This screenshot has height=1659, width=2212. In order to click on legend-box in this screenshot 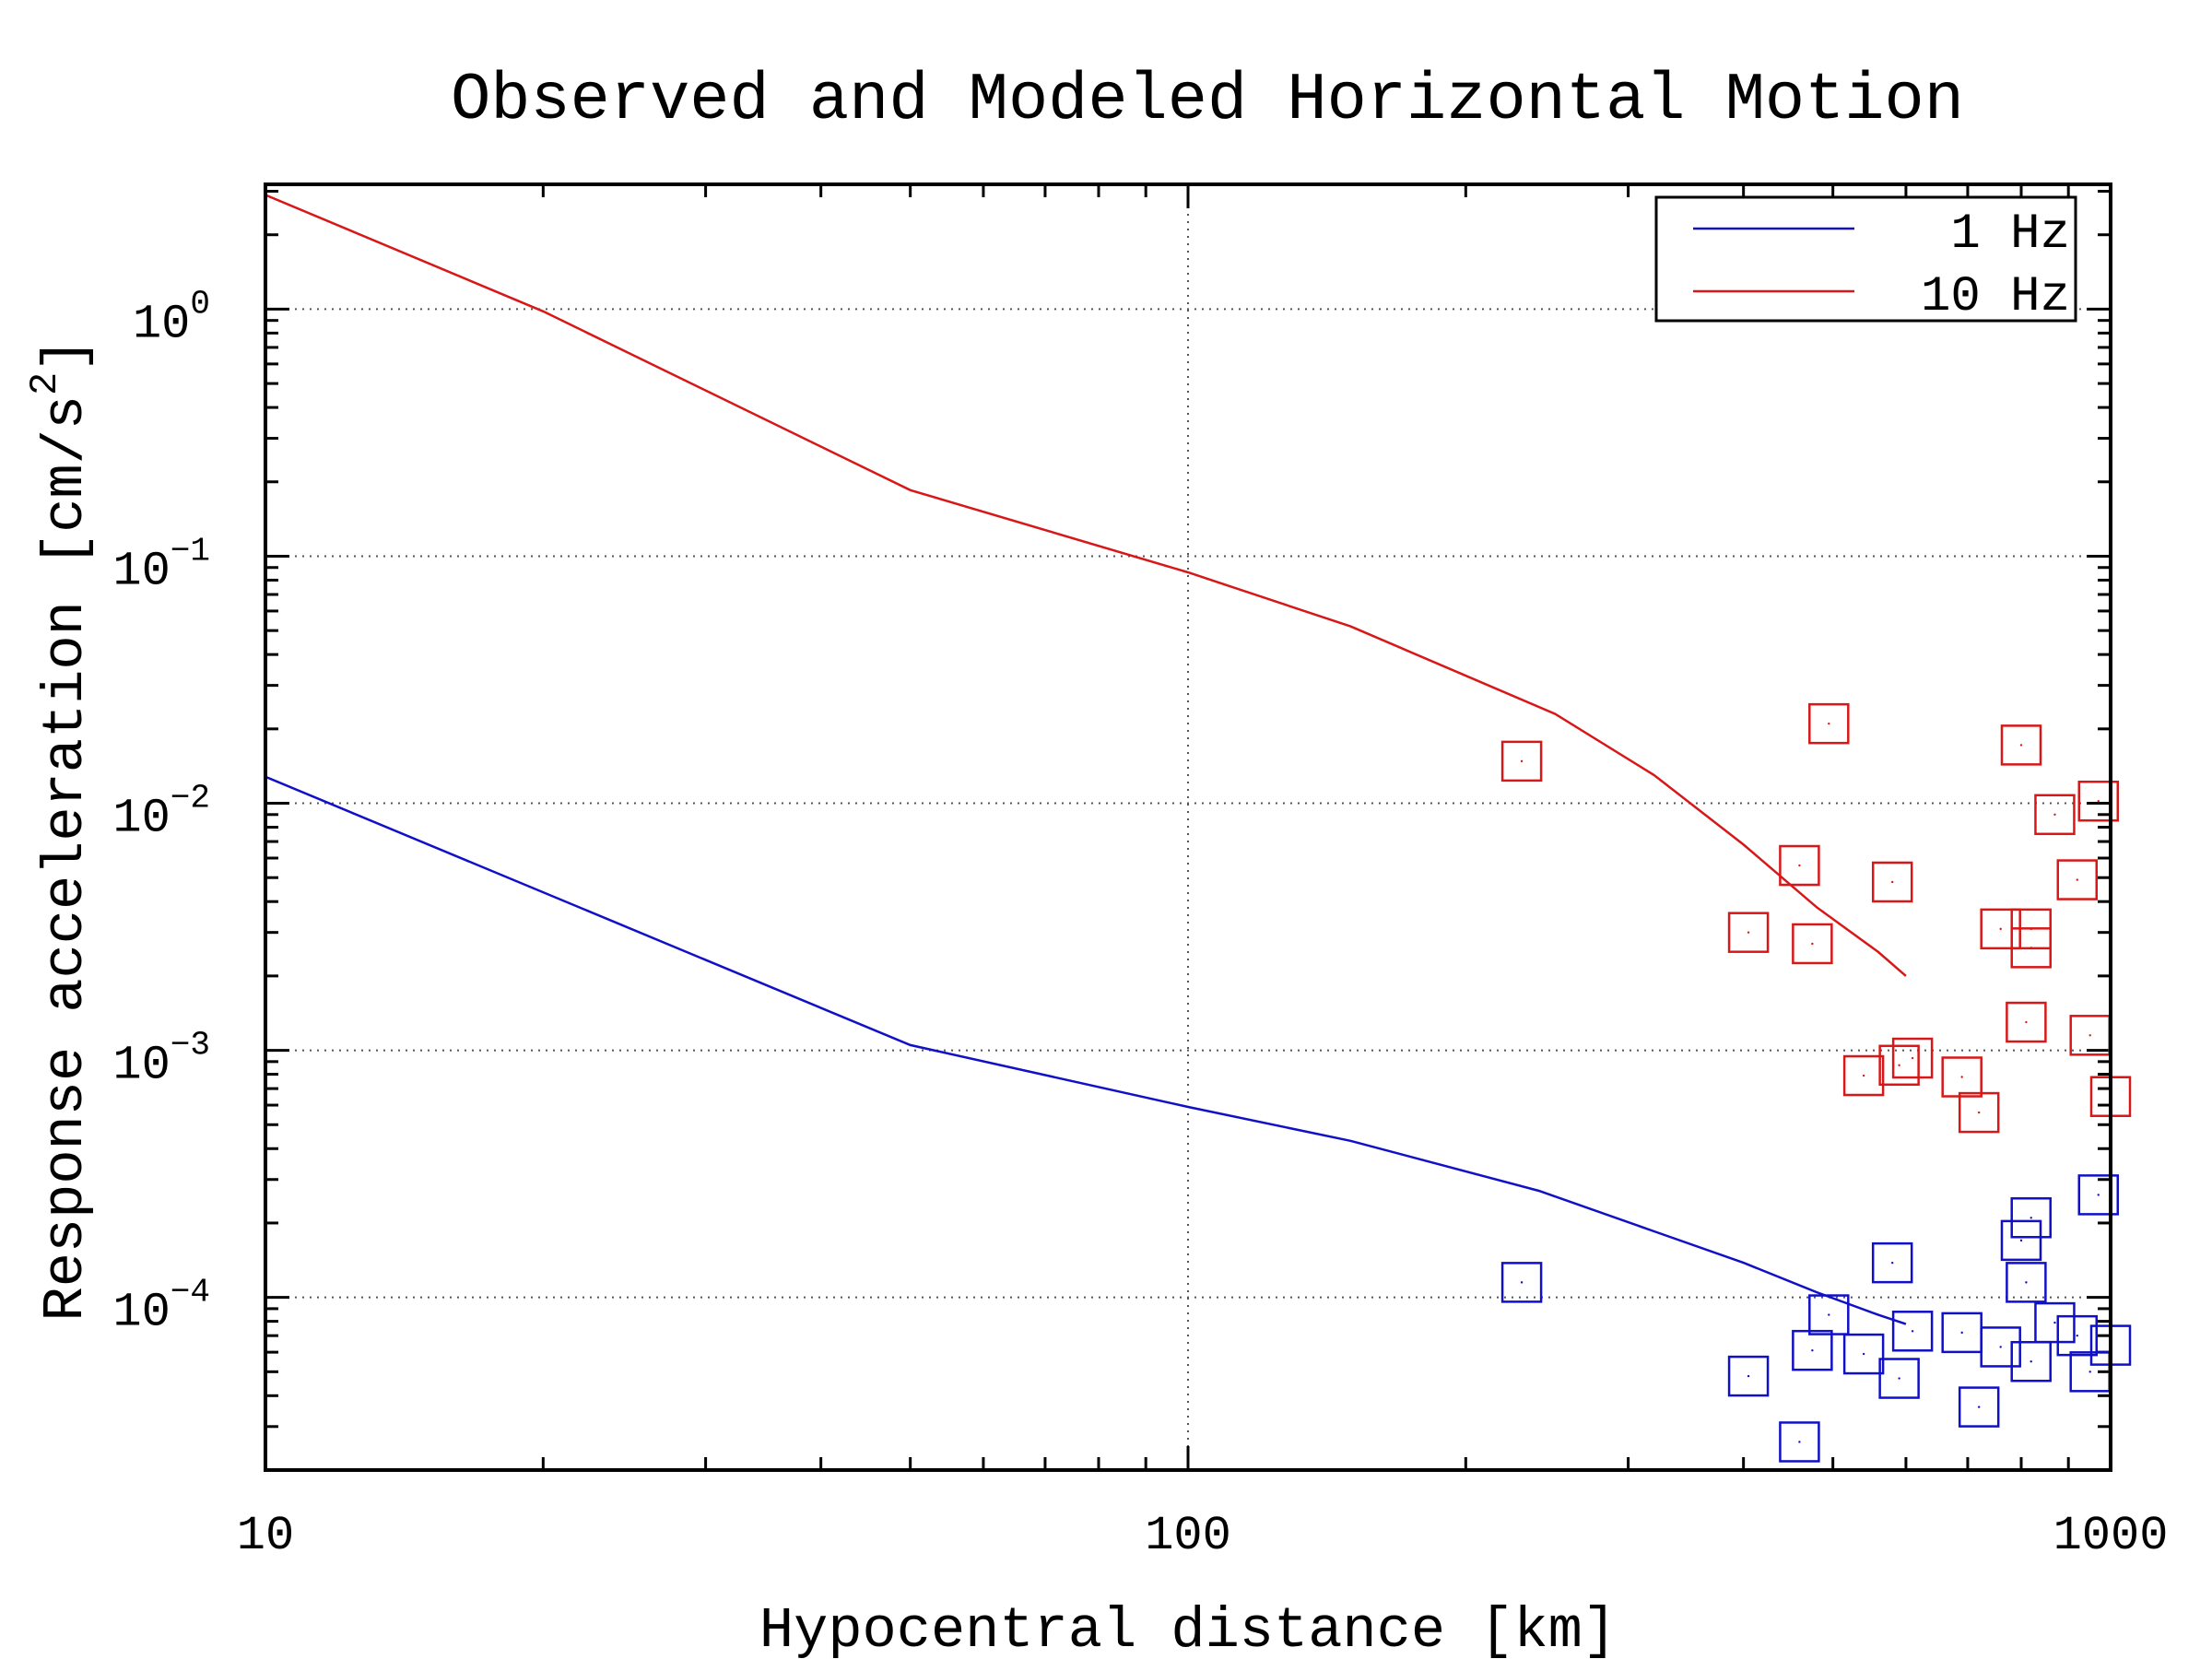, I will do `click(1865, 259)`.